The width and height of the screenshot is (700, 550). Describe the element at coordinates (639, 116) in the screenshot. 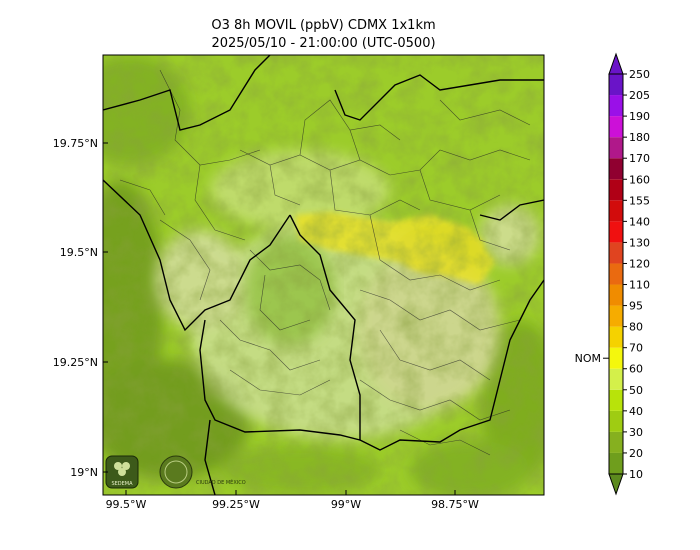

I see `colorbar-label: 190` at that location.